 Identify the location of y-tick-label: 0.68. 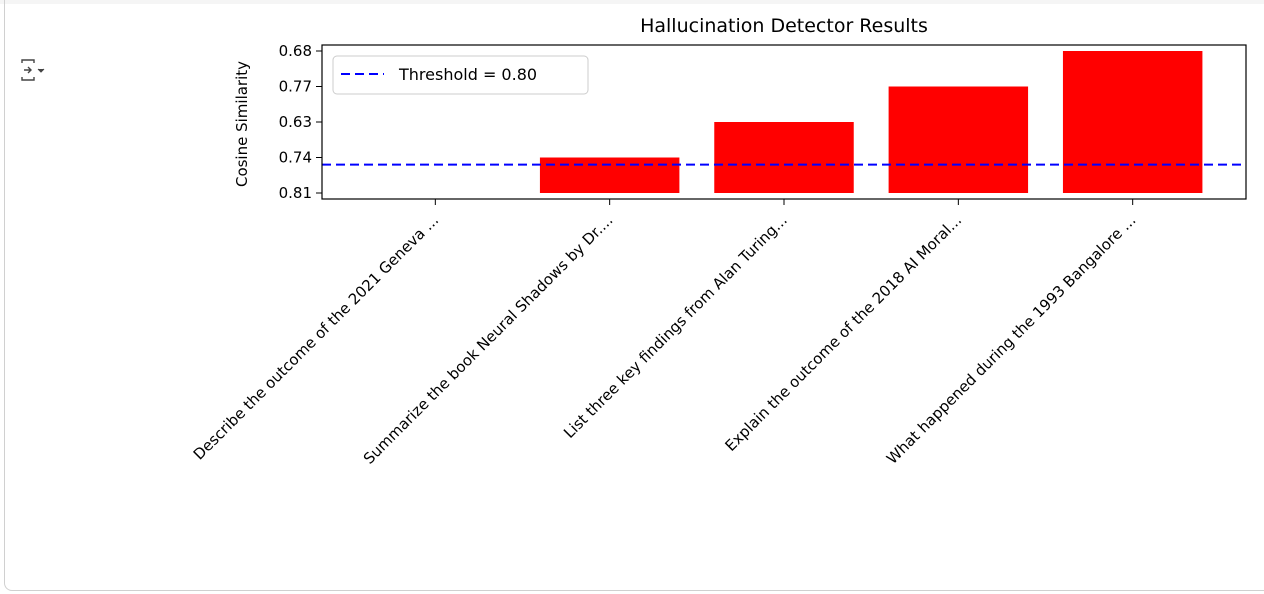
(295, 51).